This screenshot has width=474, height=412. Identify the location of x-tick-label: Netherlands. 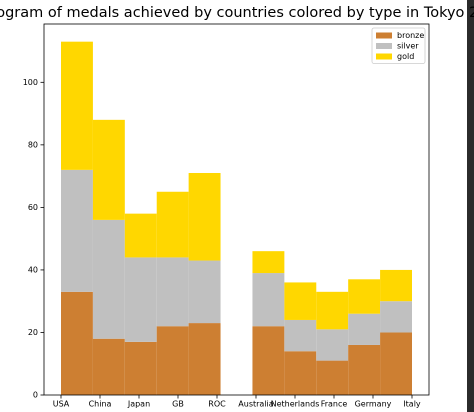
(295, 404).